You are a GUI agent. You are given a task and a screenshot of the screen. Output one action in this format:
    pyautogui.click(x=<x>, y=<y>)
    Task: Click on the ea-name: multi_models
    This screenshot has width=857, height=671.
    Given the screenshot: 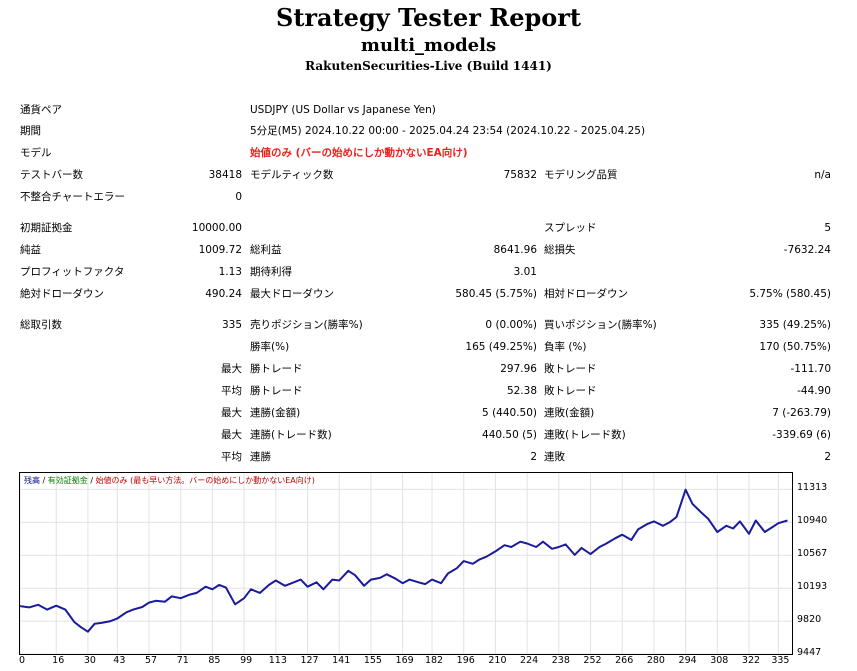 What is the action you would take?
    pyautogui.click(x=428, y=45)
    